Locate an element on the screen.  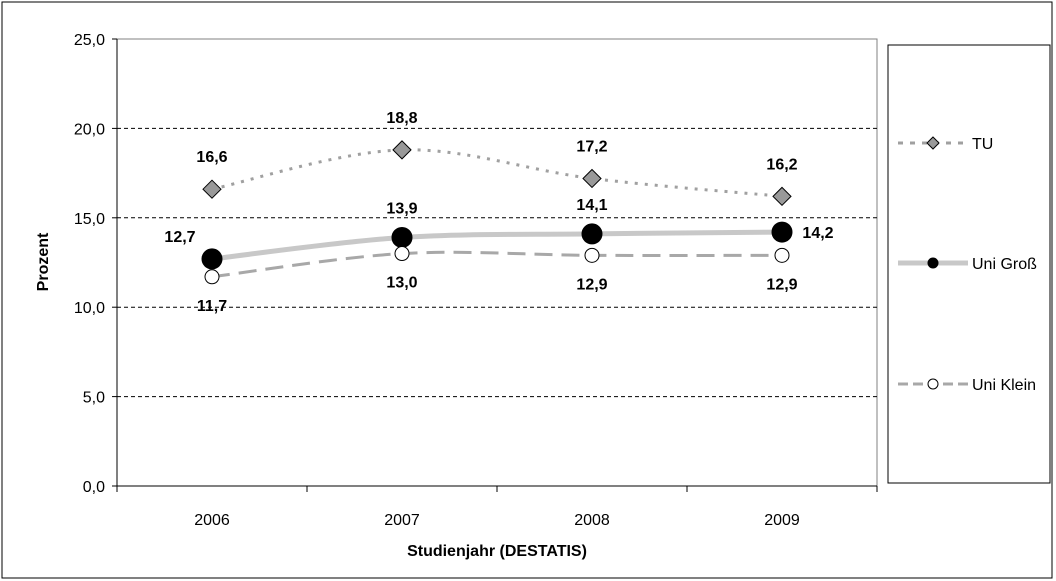
data-label: 18,8 is located at coordinates (401, 118).